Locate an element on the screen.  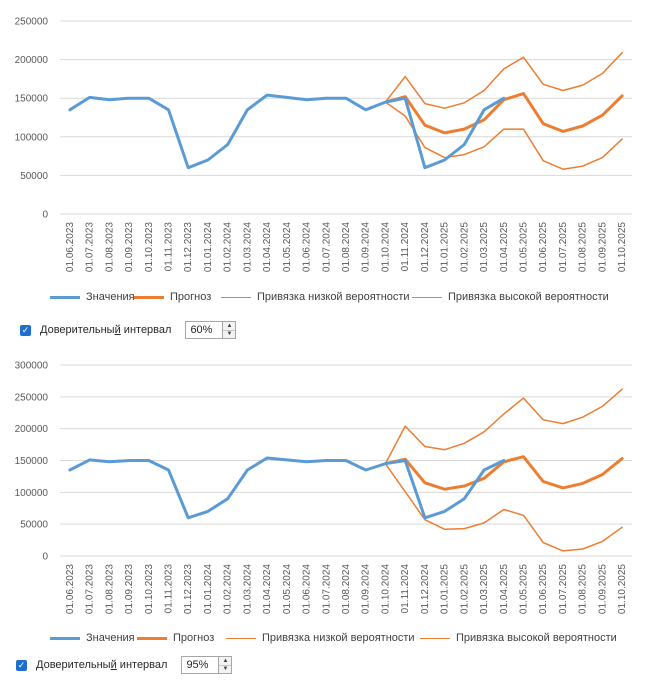
confidence-interval-control-2: ✓ Доверительный интервал 95% ▲ ▼ is located at coordinates (124, 665).